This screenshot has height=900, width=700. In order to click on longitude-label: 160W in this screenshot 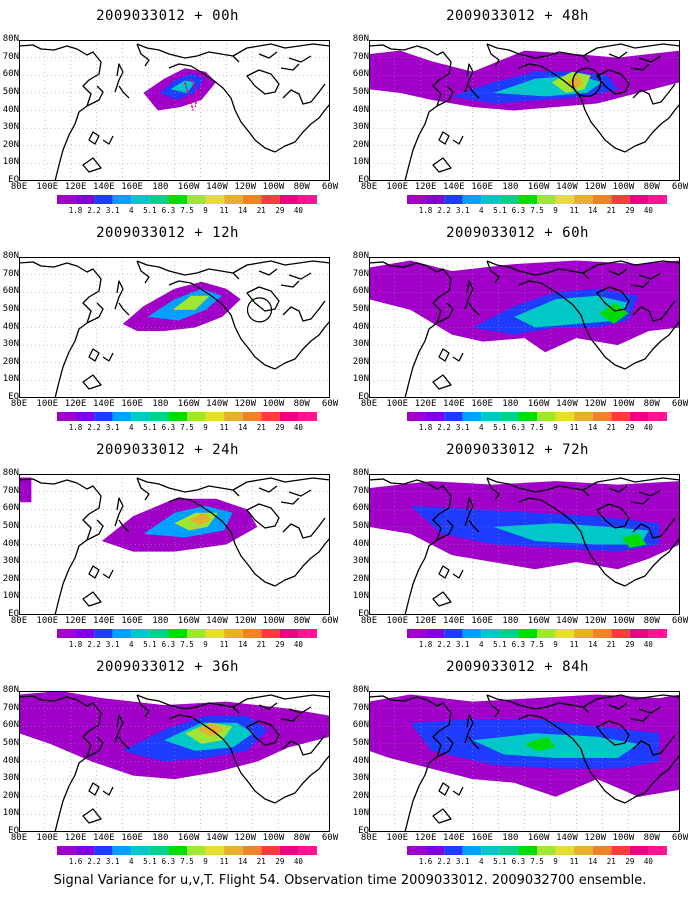, I will do `click(538, 838)`.